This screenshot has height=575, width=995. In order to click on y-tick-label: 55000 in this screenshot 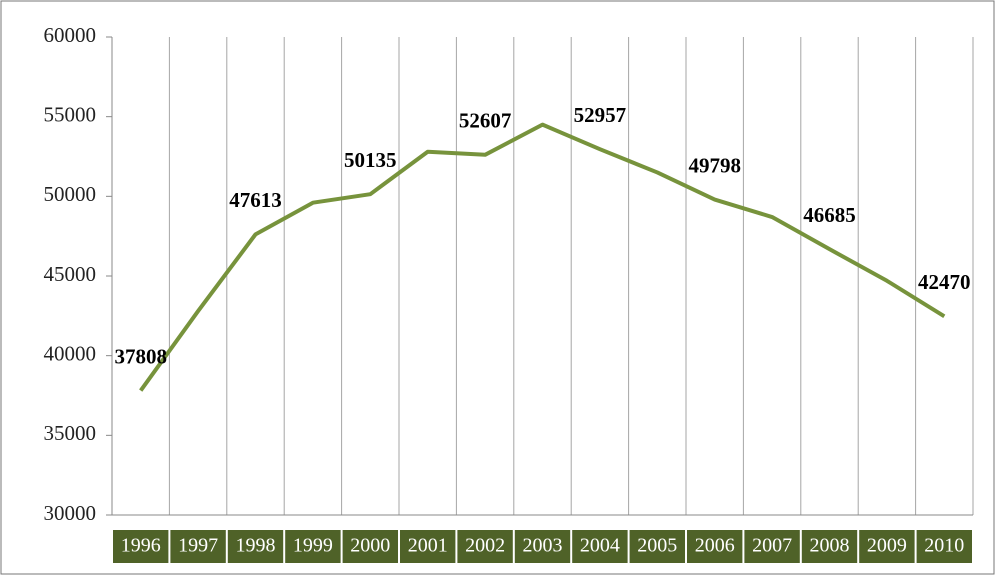, I will do `click(70, 114)`.